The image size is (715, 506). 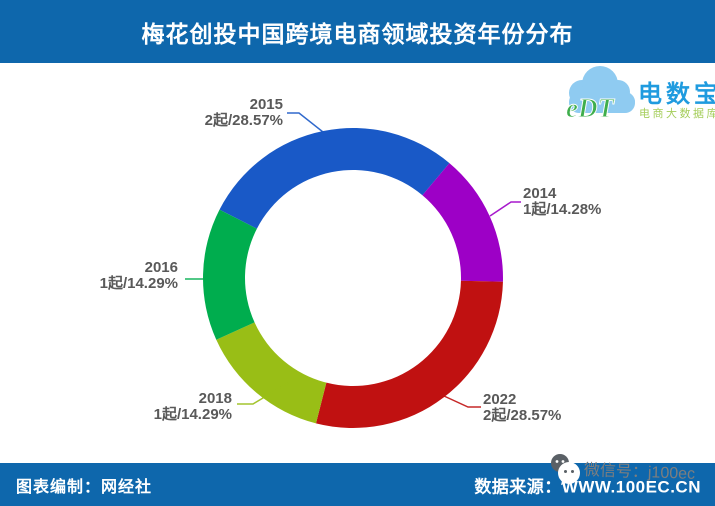 I want to click on logo-brand: 电数宝, so click(x=676, y=94).